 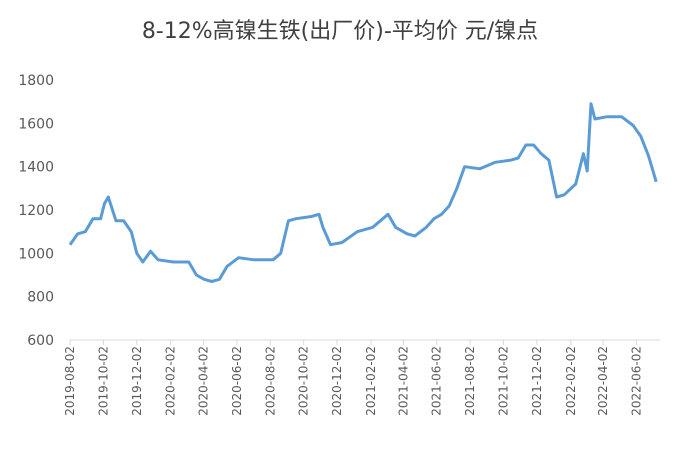 I want to click on x-tick-label: 2021-08-02, so click(x=470, y=381).